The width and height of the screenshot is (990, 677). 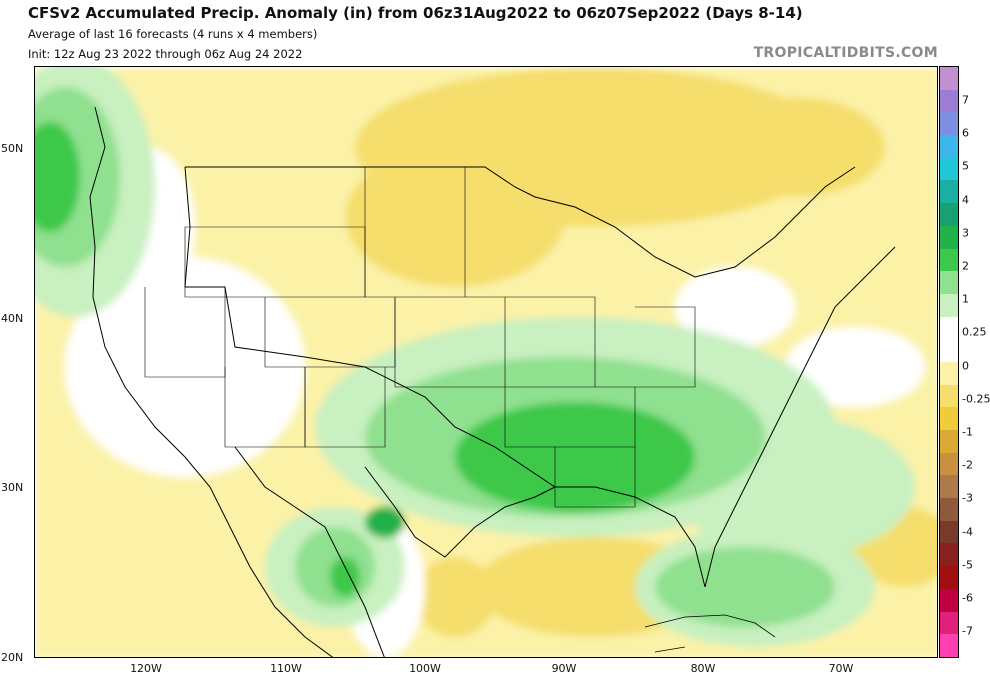 What do you see at coordinates (965, 299) in the screenshot?
I see `colorbar-label: 1` at bounding box center [965, 299].